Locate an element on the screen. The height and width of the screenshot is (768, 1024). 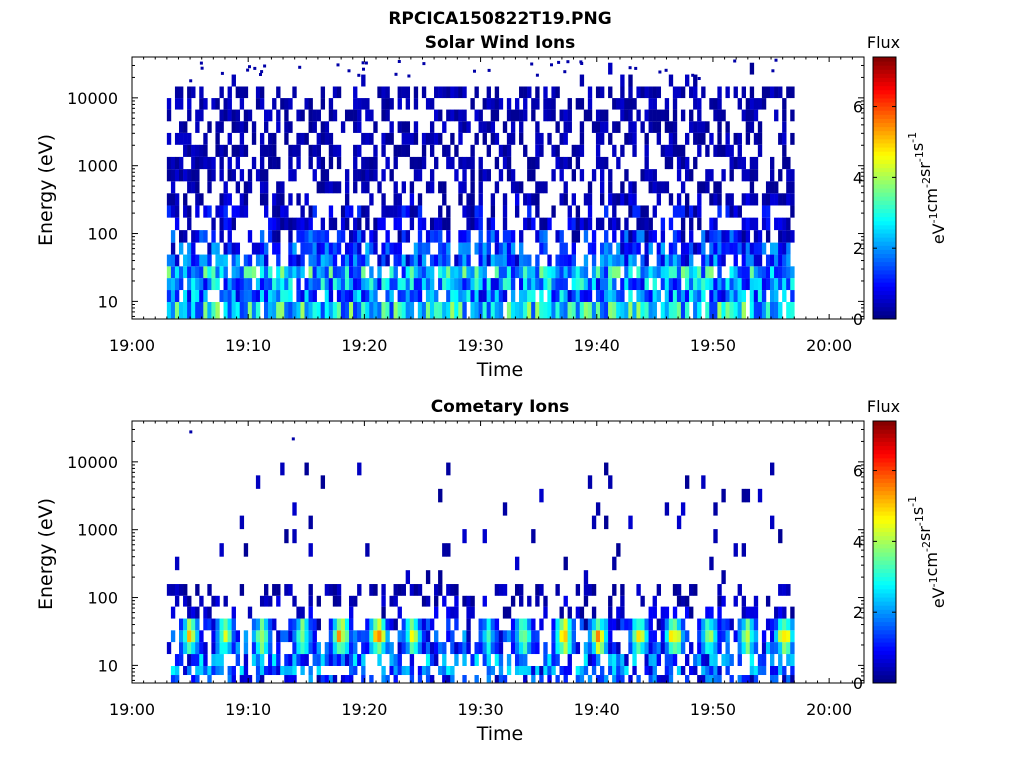
figure-title: RPCICA150822T19.PNG is located at coordinates (499, 19).